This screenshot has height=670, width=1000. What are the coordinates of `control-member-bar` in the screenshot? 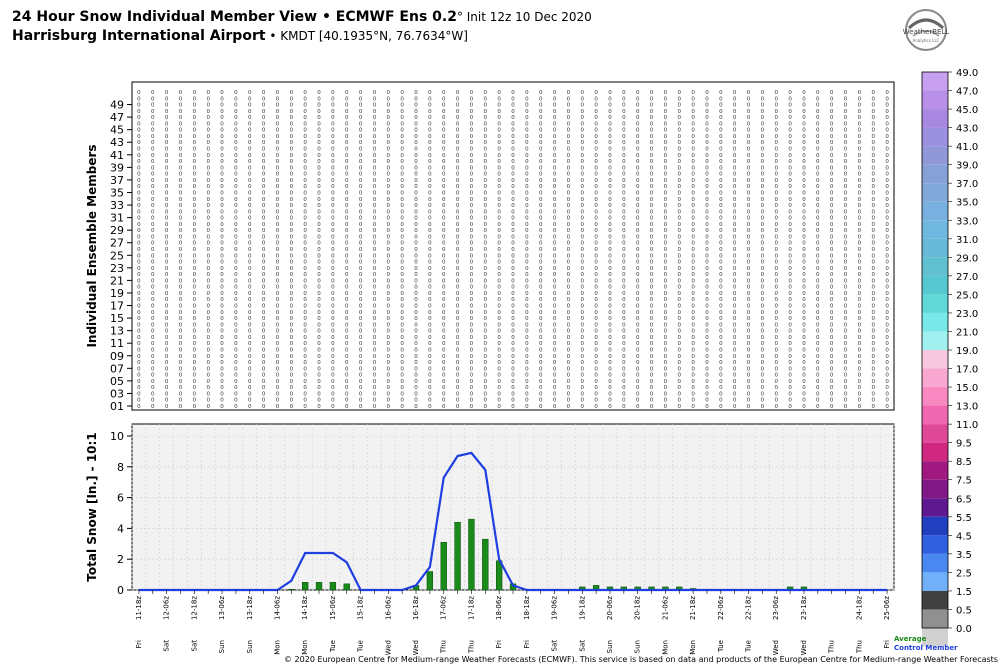 It's located at (291, 589).